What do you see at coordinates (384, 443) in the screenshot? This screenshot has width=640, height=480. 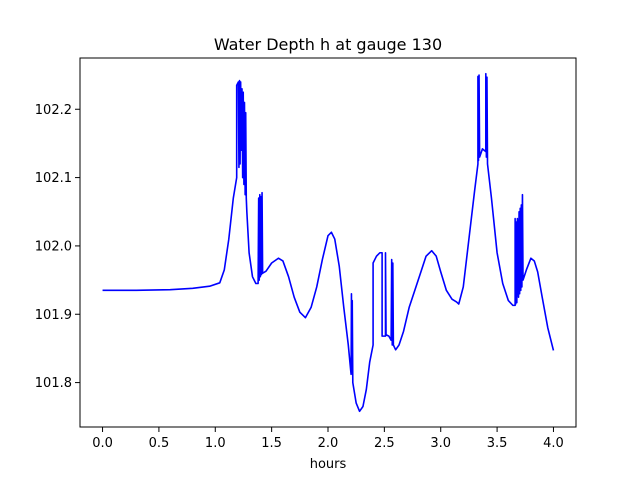 I see `x-tick-label: 2.5` at bounding box center [384, 443].